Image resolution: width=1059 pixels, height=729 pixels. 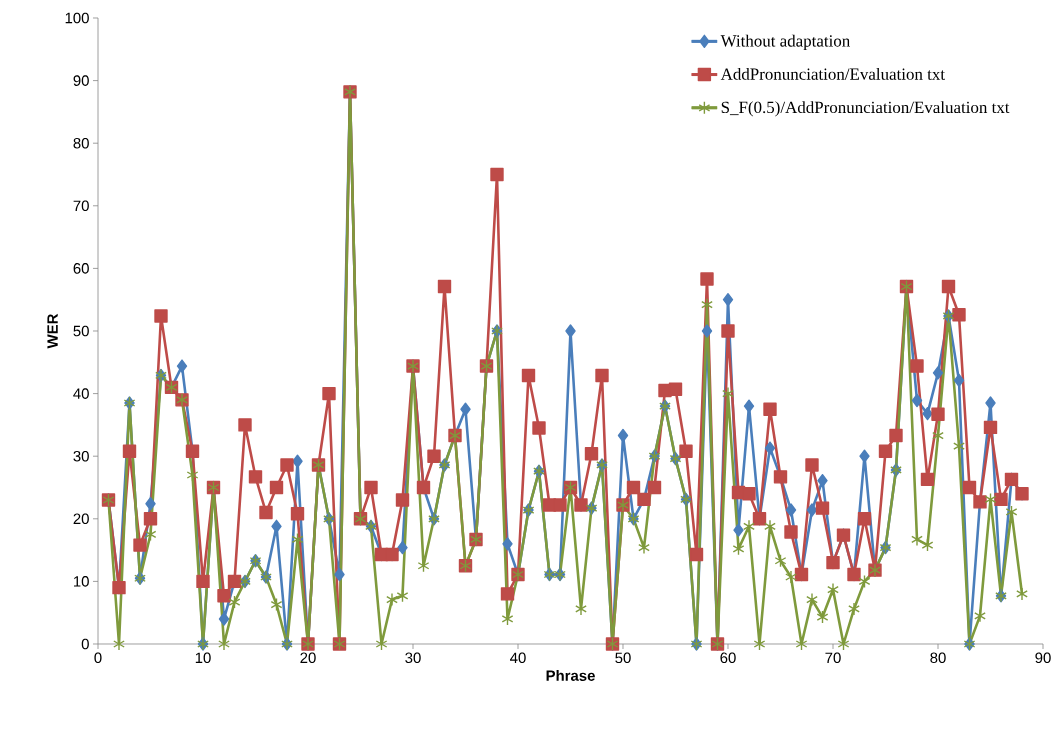 I want to click on y-tick-label: 20, so click(x=81, y=519).